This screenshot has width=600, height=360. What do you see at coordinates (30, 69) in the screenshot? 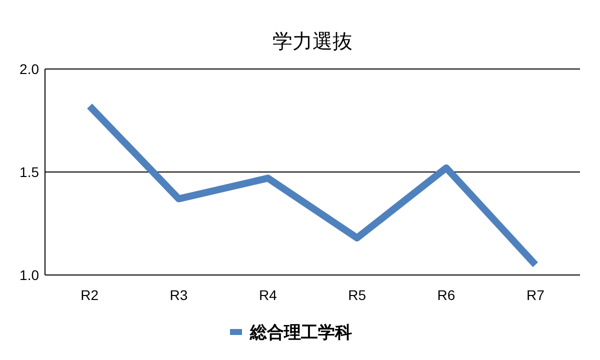
I see `y-tick-label: 2.0` at bounding box center [30, 69].